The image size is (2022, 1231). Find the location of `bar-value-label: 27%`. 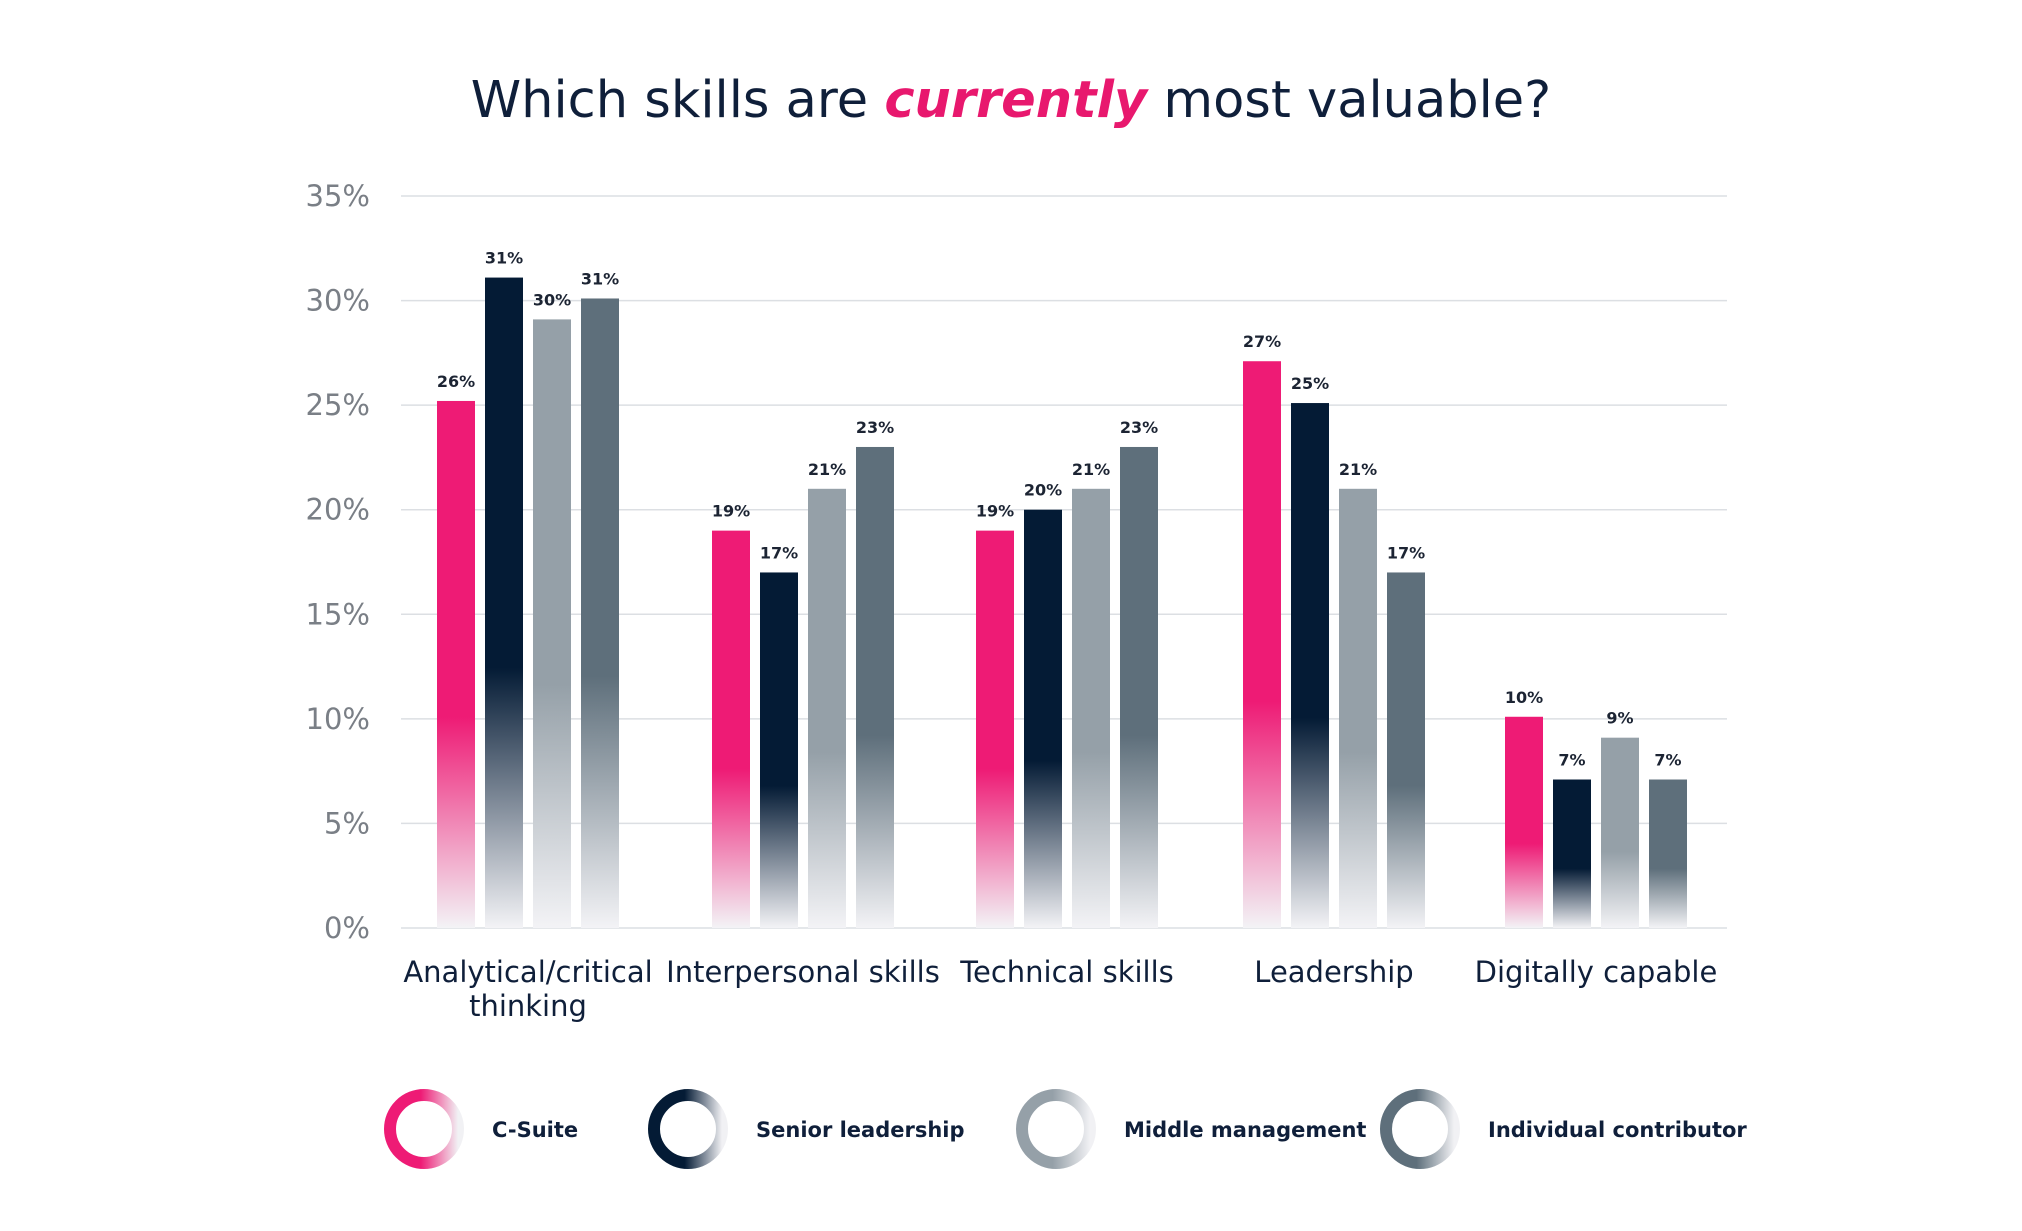

bar-value-label: 27% is located at coordinates (1262, 341).